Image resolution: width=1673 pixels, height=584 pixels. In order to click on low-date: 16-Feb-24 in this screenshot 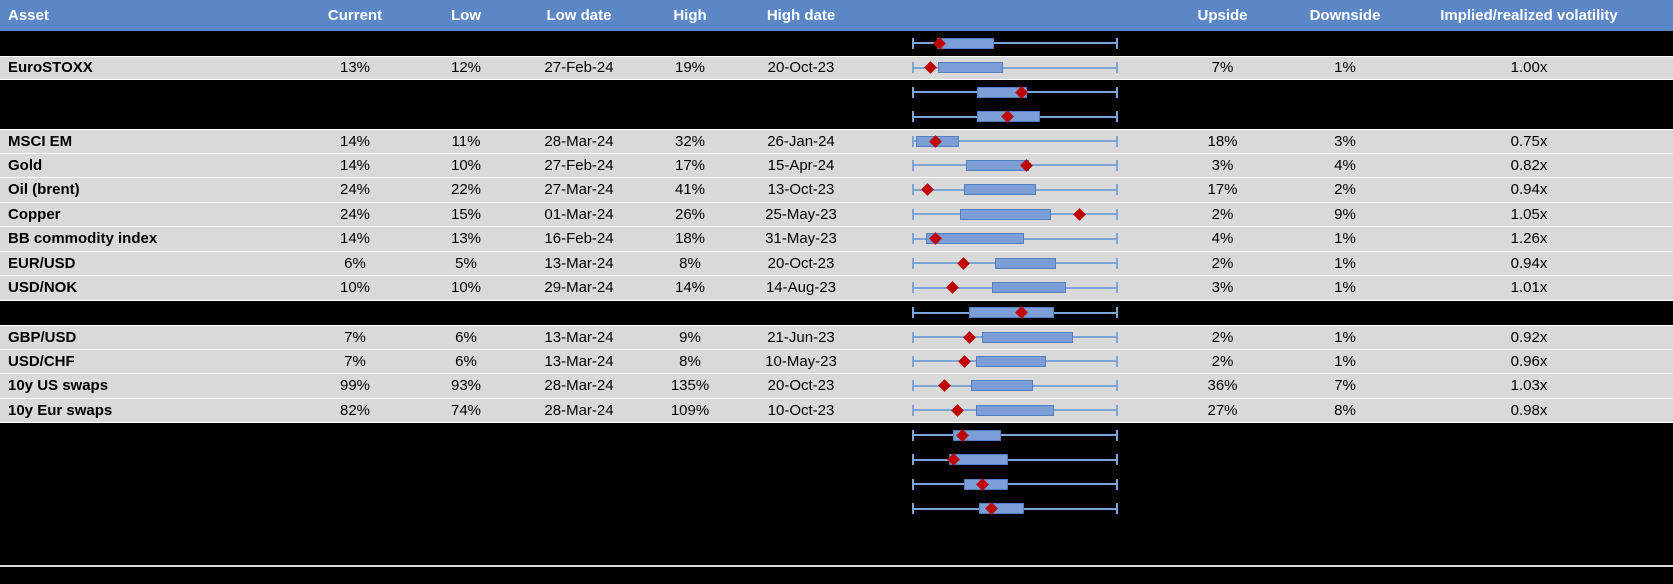, I will do `click(579, 239)`.